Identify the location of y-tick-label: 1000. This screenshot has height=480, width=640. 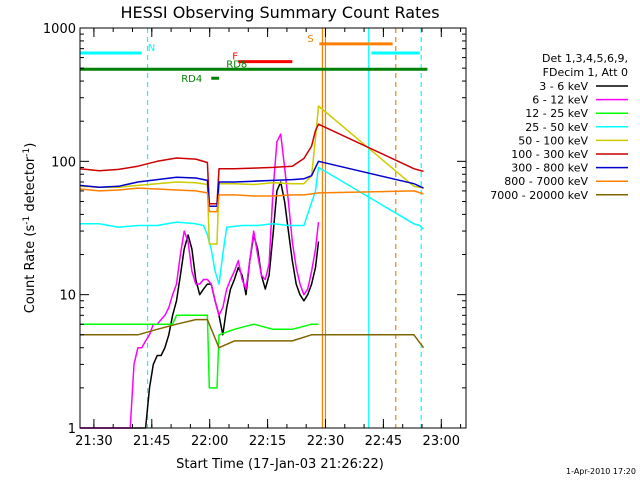
(59, 29).